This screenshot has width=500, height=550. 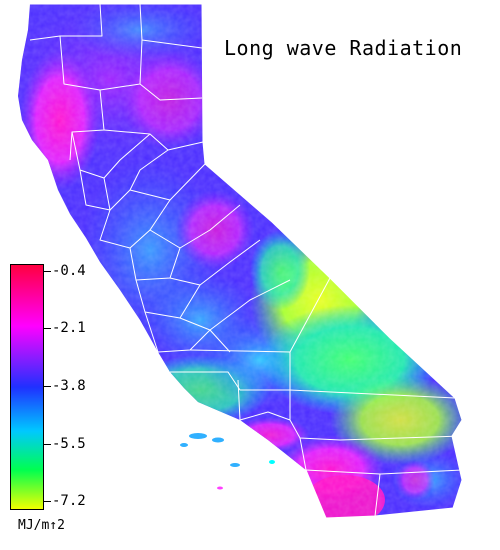 What do you see at coordinates (343, 48) in the screenshot?
I see `map-title: Long wave Radiation` at bounding box center [343, 48].